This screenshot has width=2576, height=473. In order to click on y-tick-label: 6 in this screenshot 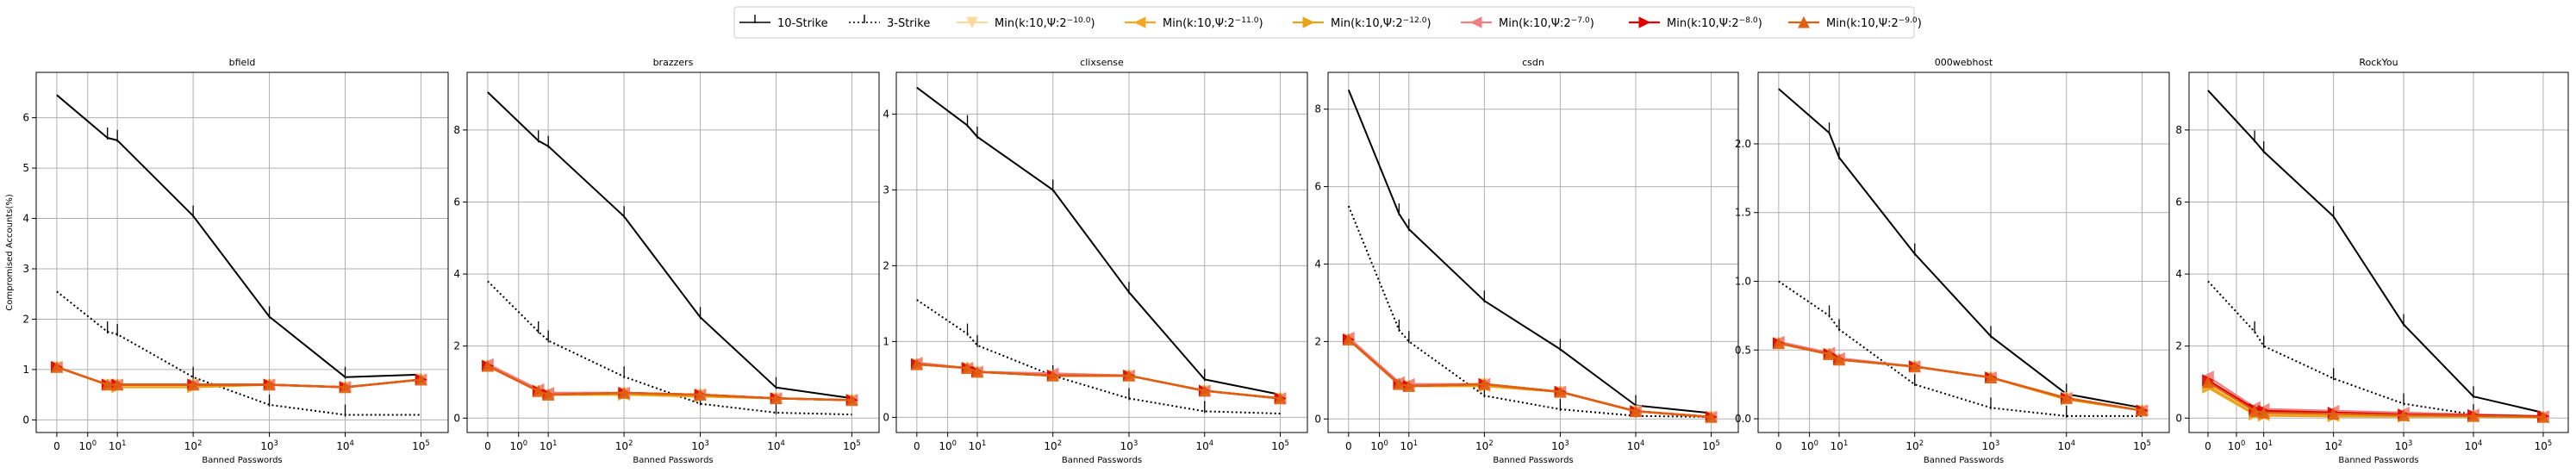, I will do `click(456, 202)`.